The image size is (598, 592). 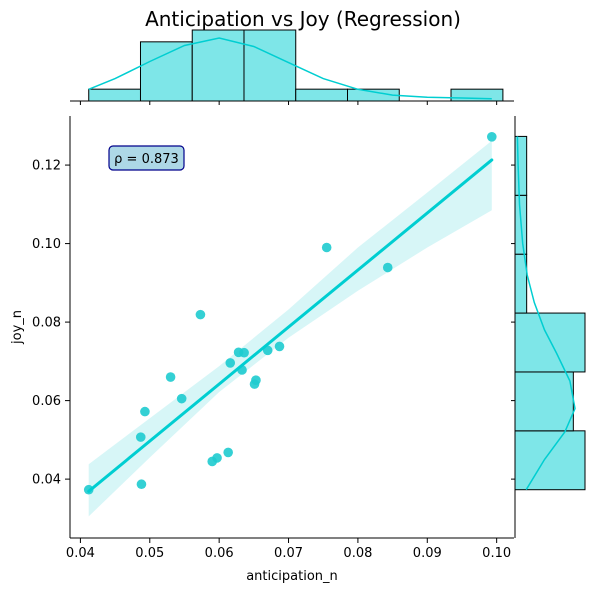 I want to click on top-marginal-histogram, so click(x=292, y=67).